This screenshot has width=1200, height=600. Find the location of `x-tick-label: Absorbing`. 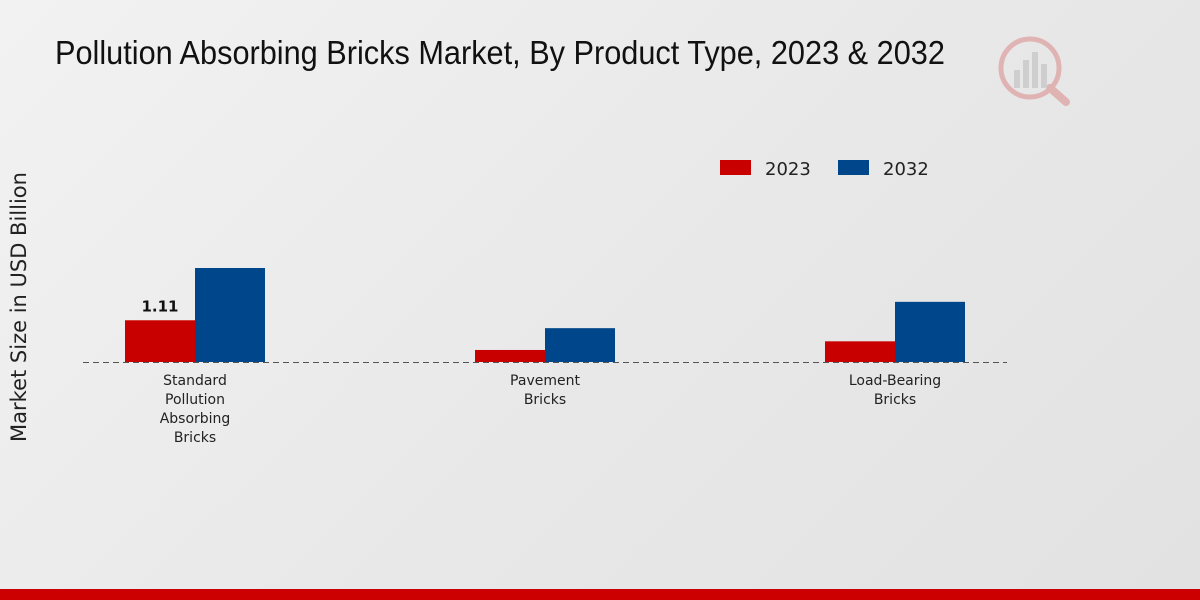

x-tick-label: Absorbing is located at coordinates (195, 419).